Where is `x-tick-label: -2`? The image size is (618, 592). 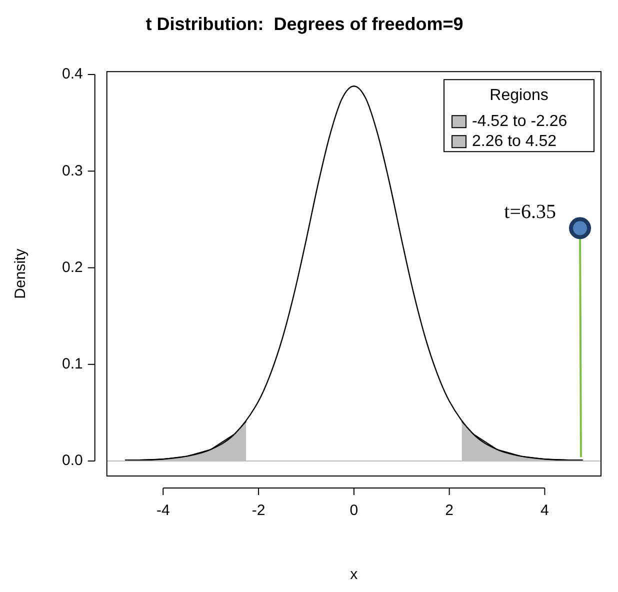 x-tick-label: -2 is located at coordinates (259, 511).